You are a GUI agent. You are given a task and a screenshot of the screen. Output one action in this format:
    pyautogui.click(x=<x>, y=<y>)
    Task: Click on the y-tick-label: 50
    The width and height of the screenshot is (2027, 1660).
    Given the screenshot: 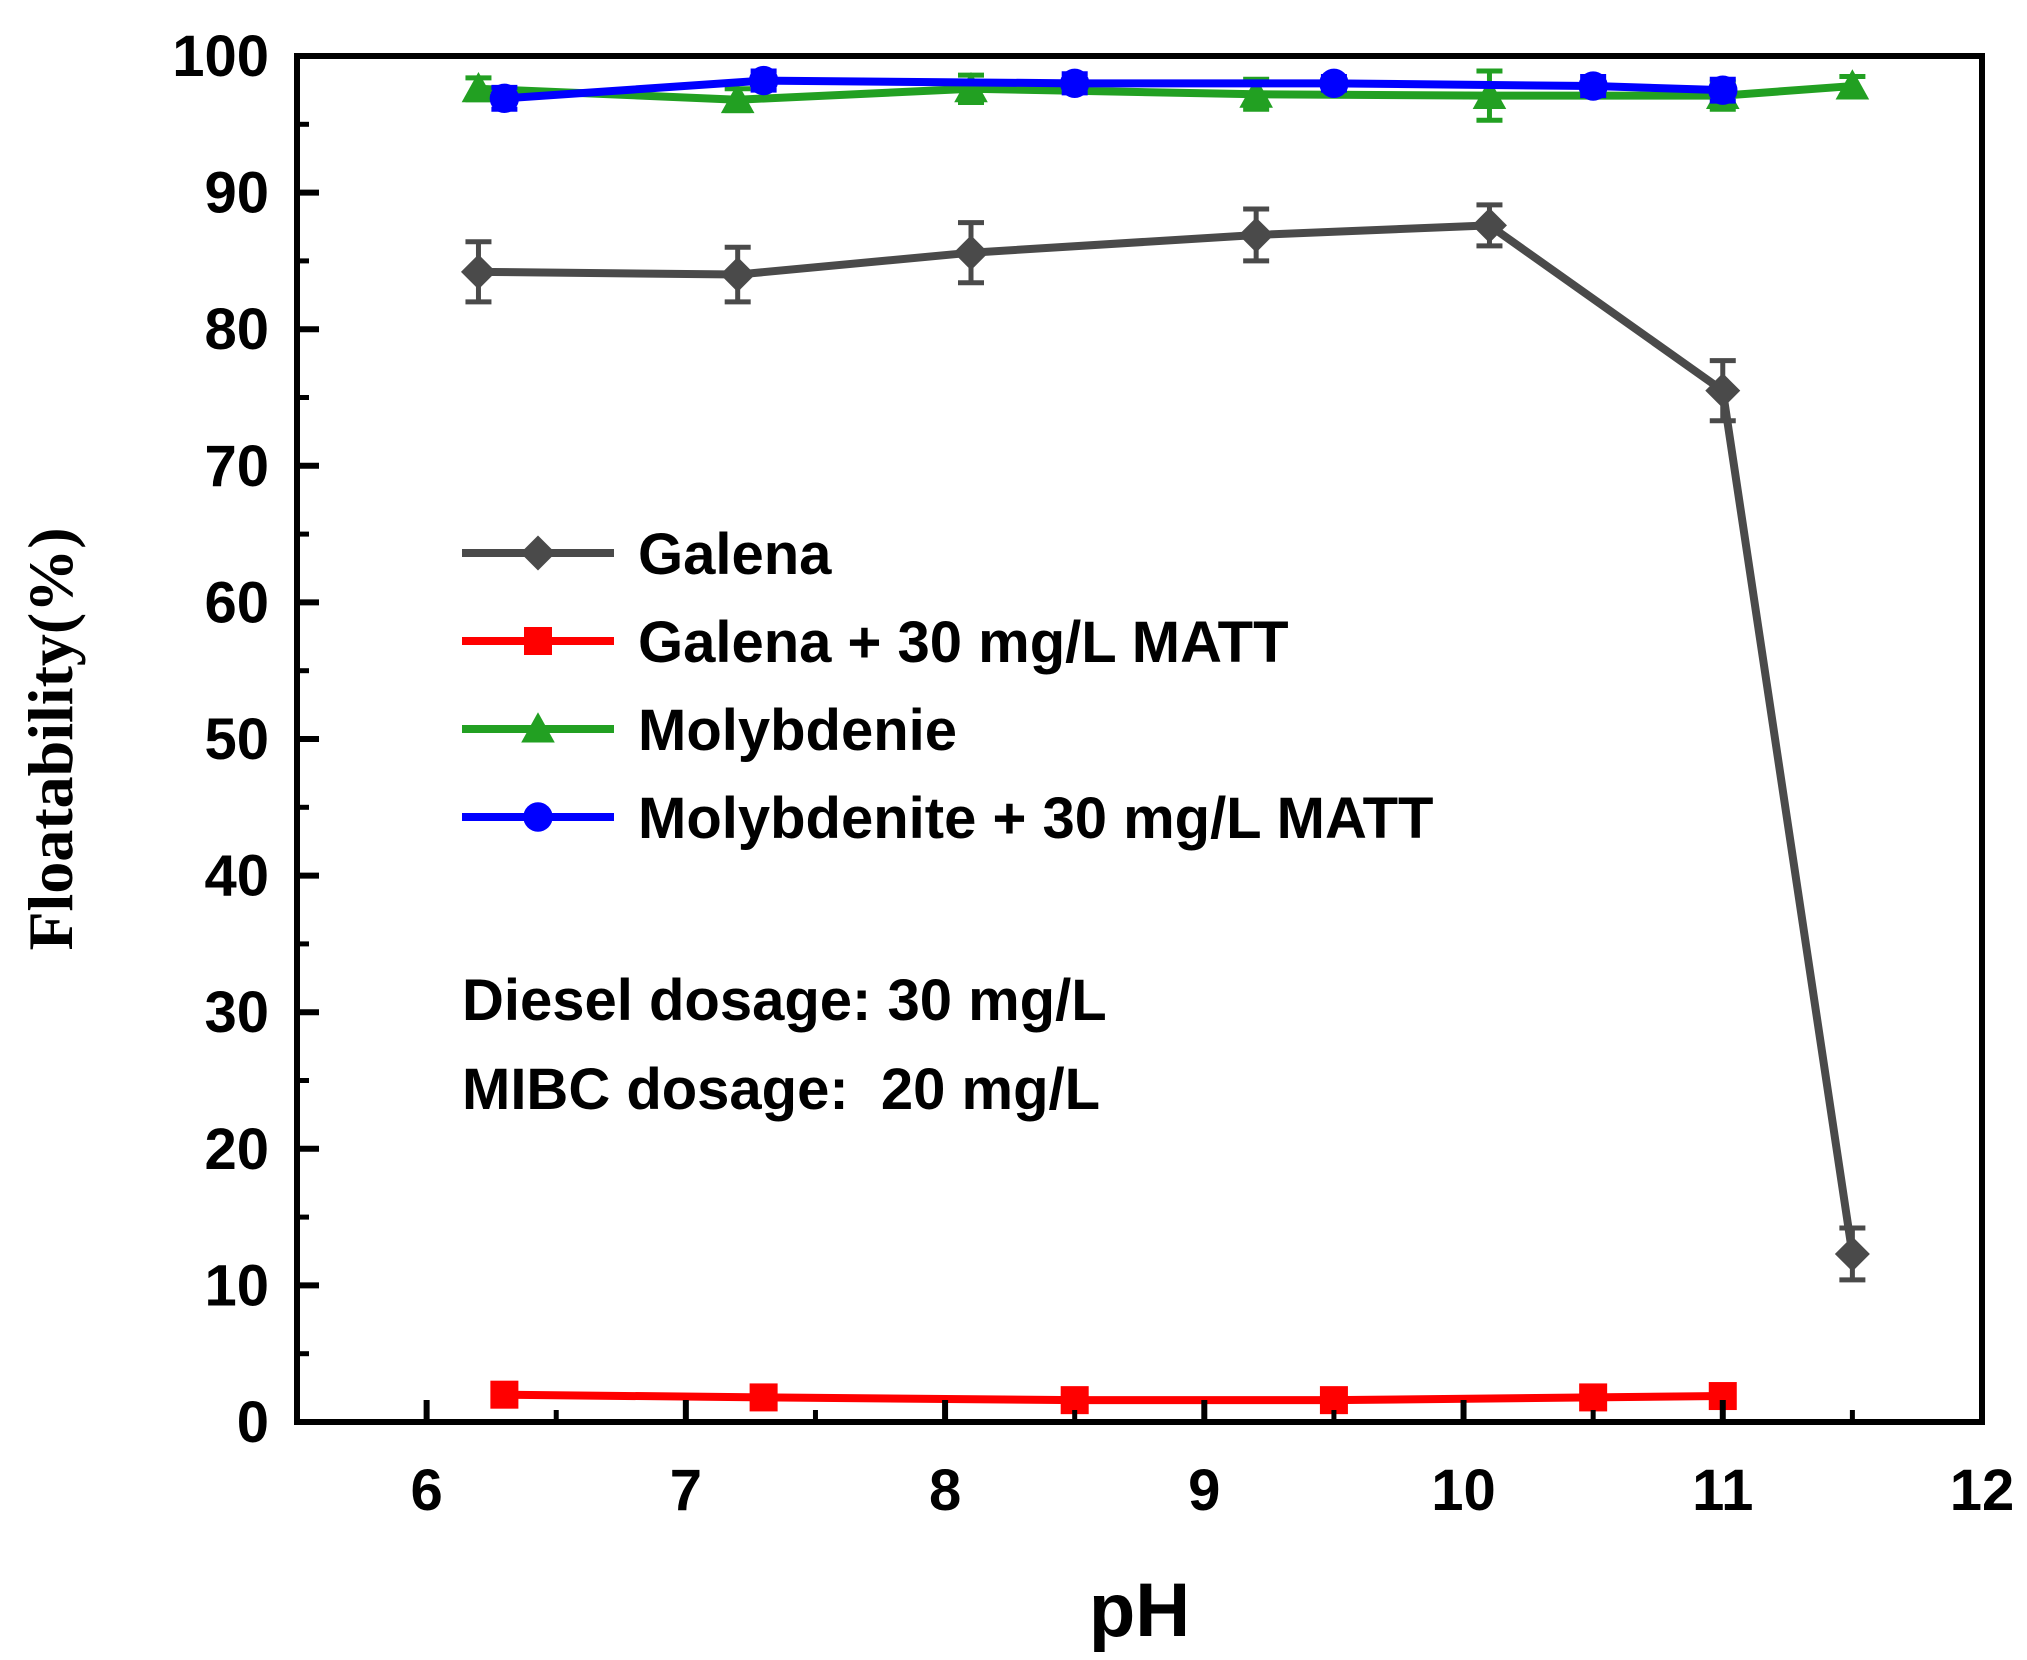 What is the action you would take?
    pyautogui.click(x=236, y=739)
    